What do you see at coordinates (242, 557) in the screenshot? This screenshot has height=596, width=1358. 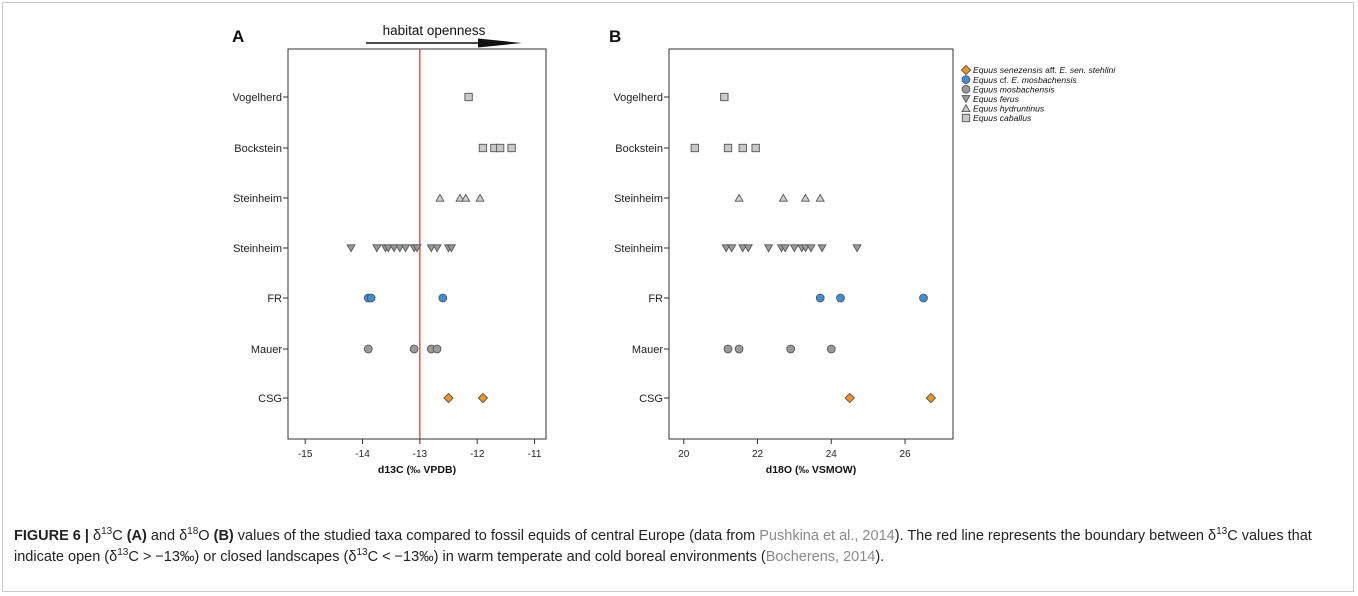 I see `caption-text: C > −13‰) or closed landscapes (δ` at bounding box center [242, 557].